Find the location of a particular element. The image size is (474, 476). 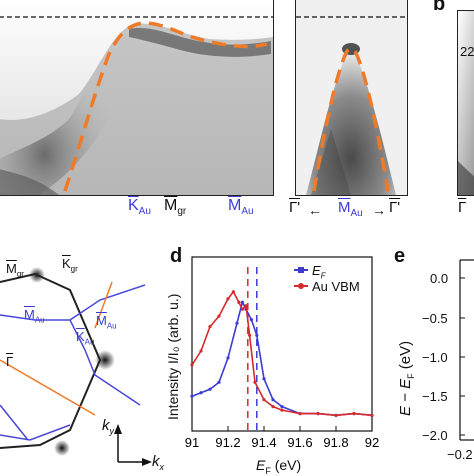

graphene-bz-edge is located at coordinates (51, 360).